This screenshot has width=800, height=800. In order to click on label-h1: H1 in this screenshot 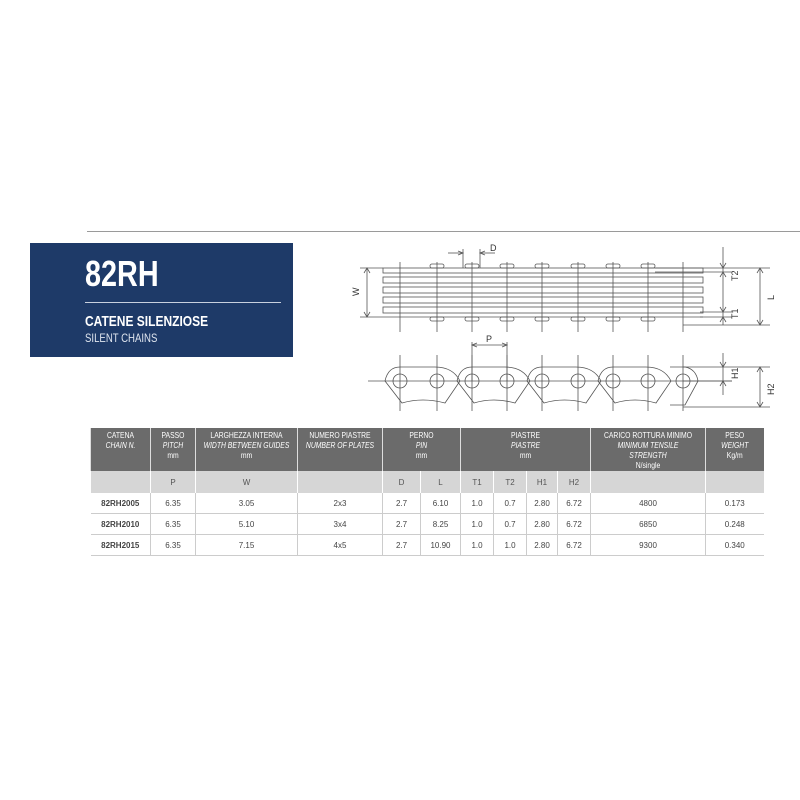, I will do `click(735, 373)`.